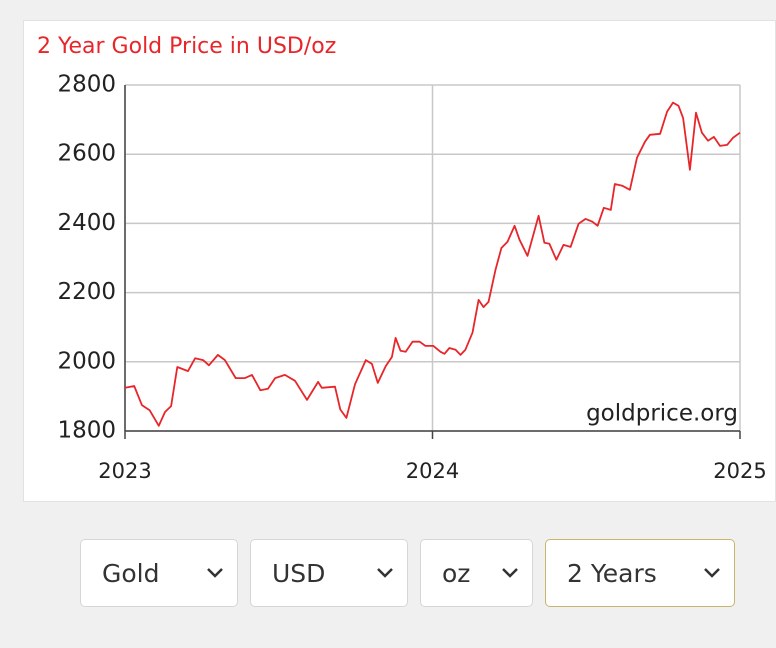  I want to click on x-tick-label: 2024, so click(432, 471).